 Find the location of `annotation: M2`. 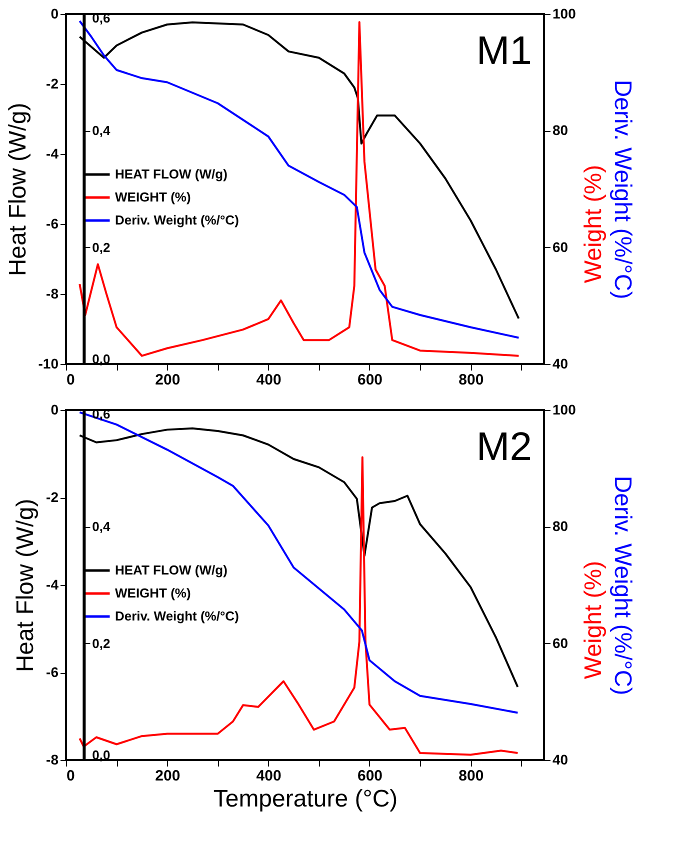

annotation: M2 is located at coordinates (504, 447).